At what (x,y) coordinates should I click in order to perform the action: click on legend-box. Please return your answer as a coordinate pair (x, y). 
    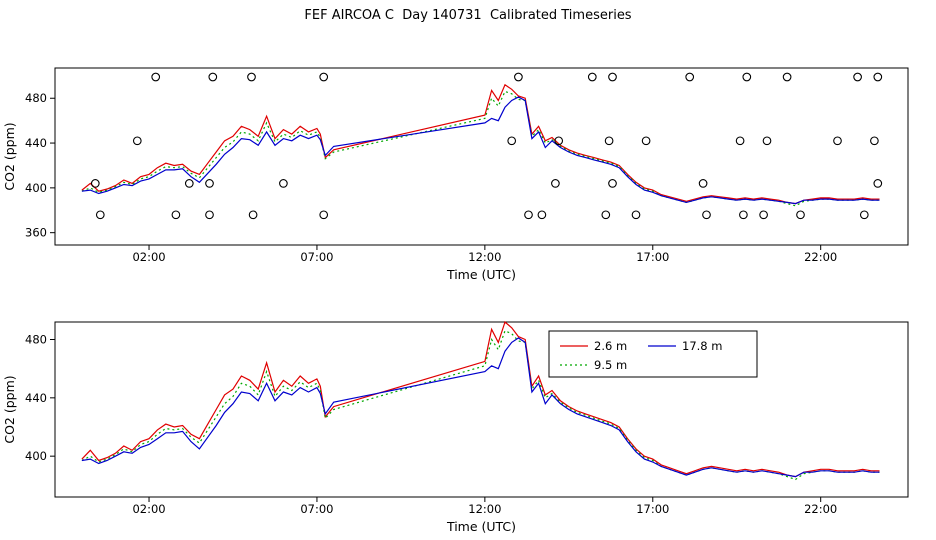
    Looking at the image, I should click on (653, 354).